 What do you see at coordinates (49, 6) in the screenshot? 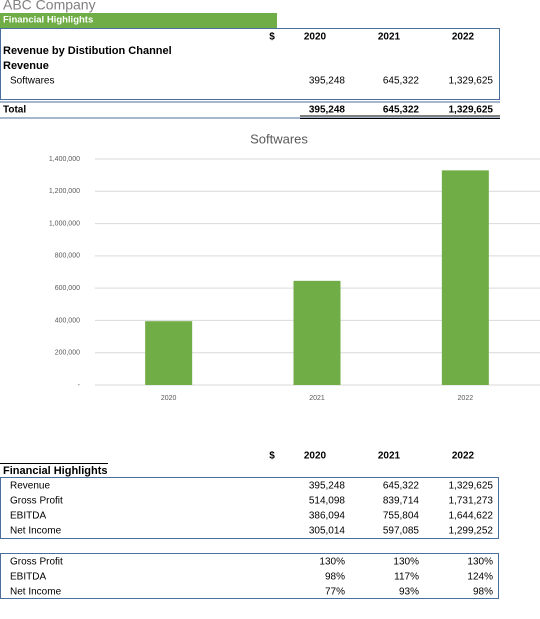
I see `company-title: ABC Company` at bounding box center [49, 6].